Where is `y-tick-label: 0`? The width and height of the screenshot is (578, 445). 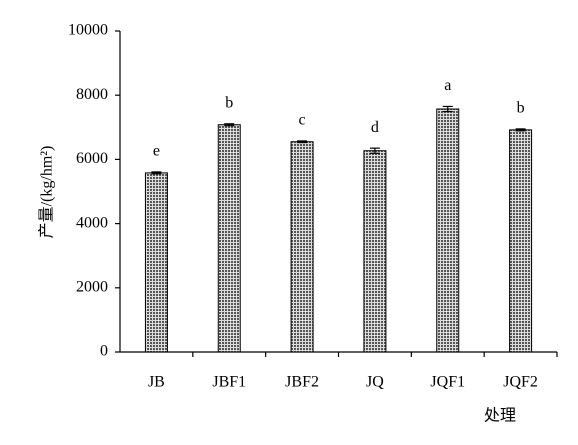
y-tick-label: 0 is located at coordinates (104, 351).